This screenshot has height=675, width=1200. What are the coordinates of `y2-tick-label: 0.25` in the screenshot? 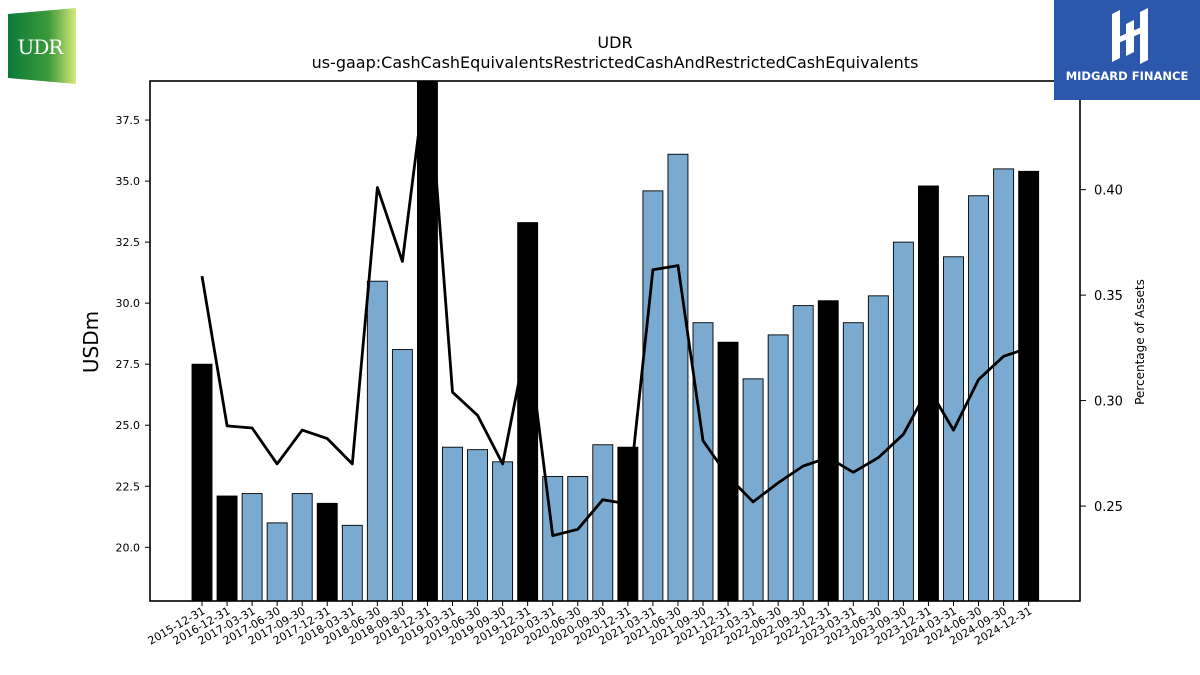 It's located at (1108, 507).